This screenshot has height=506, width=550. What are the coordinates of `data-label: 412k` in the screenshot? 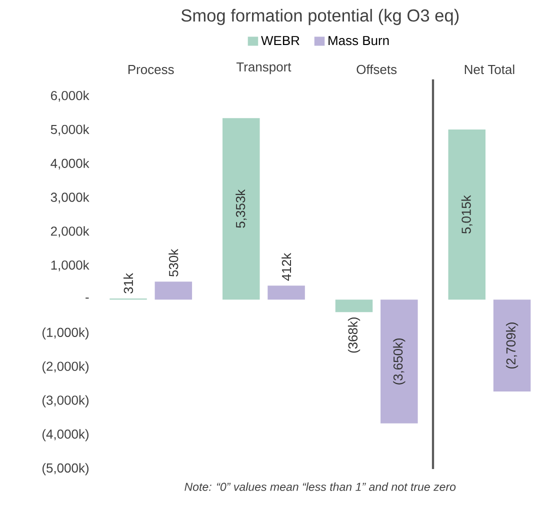 It's located at (286, 266).